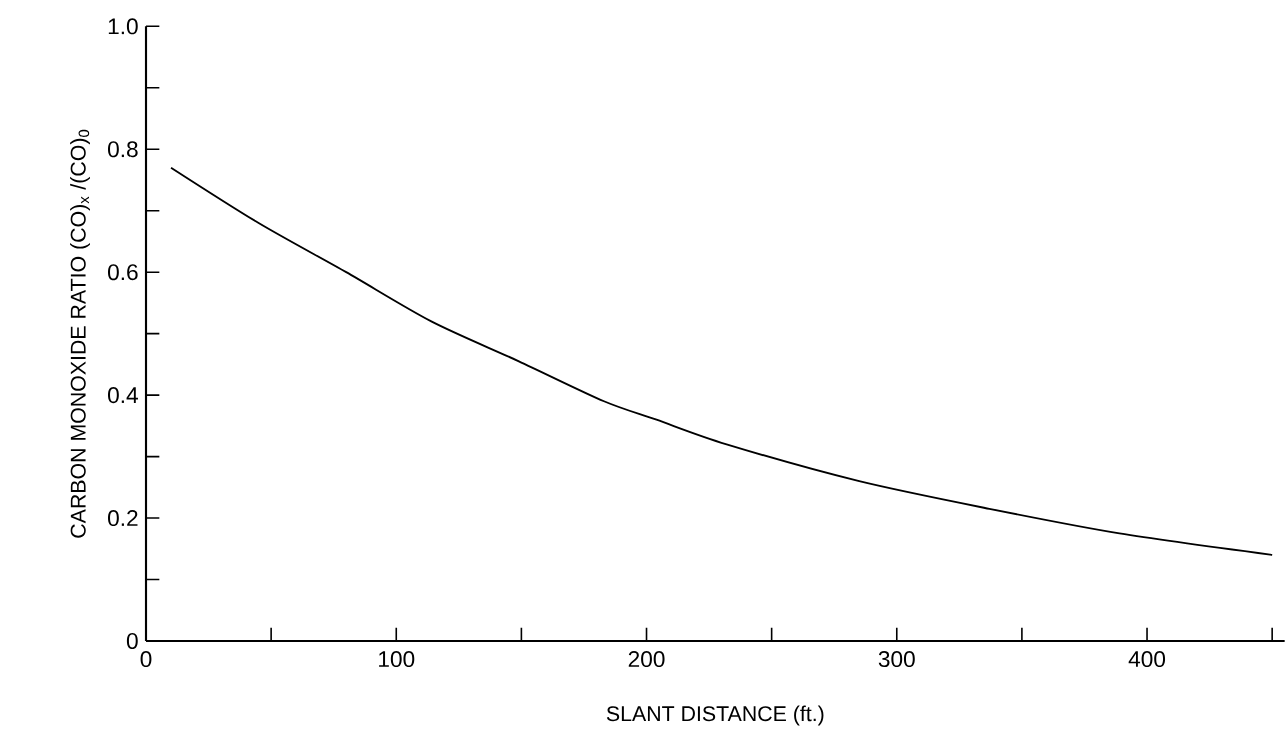  What do you see at coordinates (715, 715) in the screenshot?
I see `x-axis-title: SLANT DISTANCE (ft.)` at bounding box center [715, 715].